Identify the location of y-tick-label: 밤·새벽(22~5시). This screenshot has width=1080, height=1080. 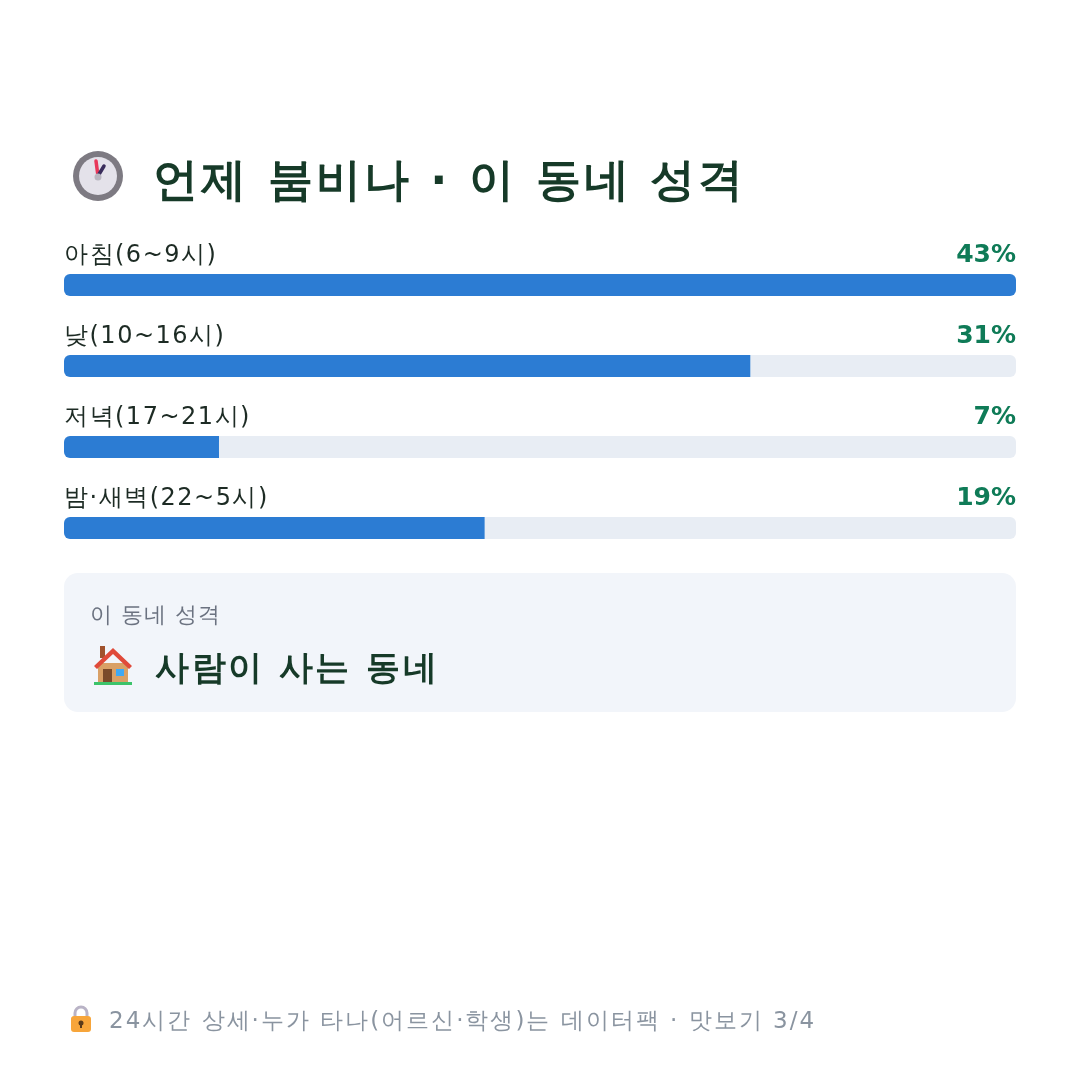
(166, 497).